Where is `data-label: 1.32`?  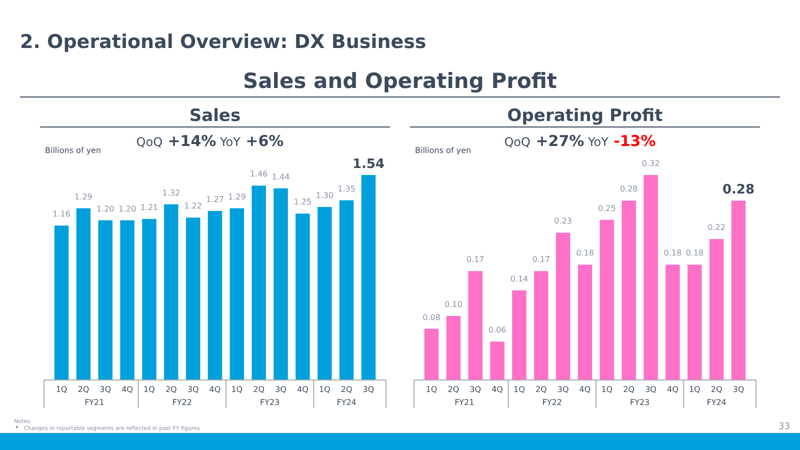
data-label: 1.32 is located at coordinates (171, 193).